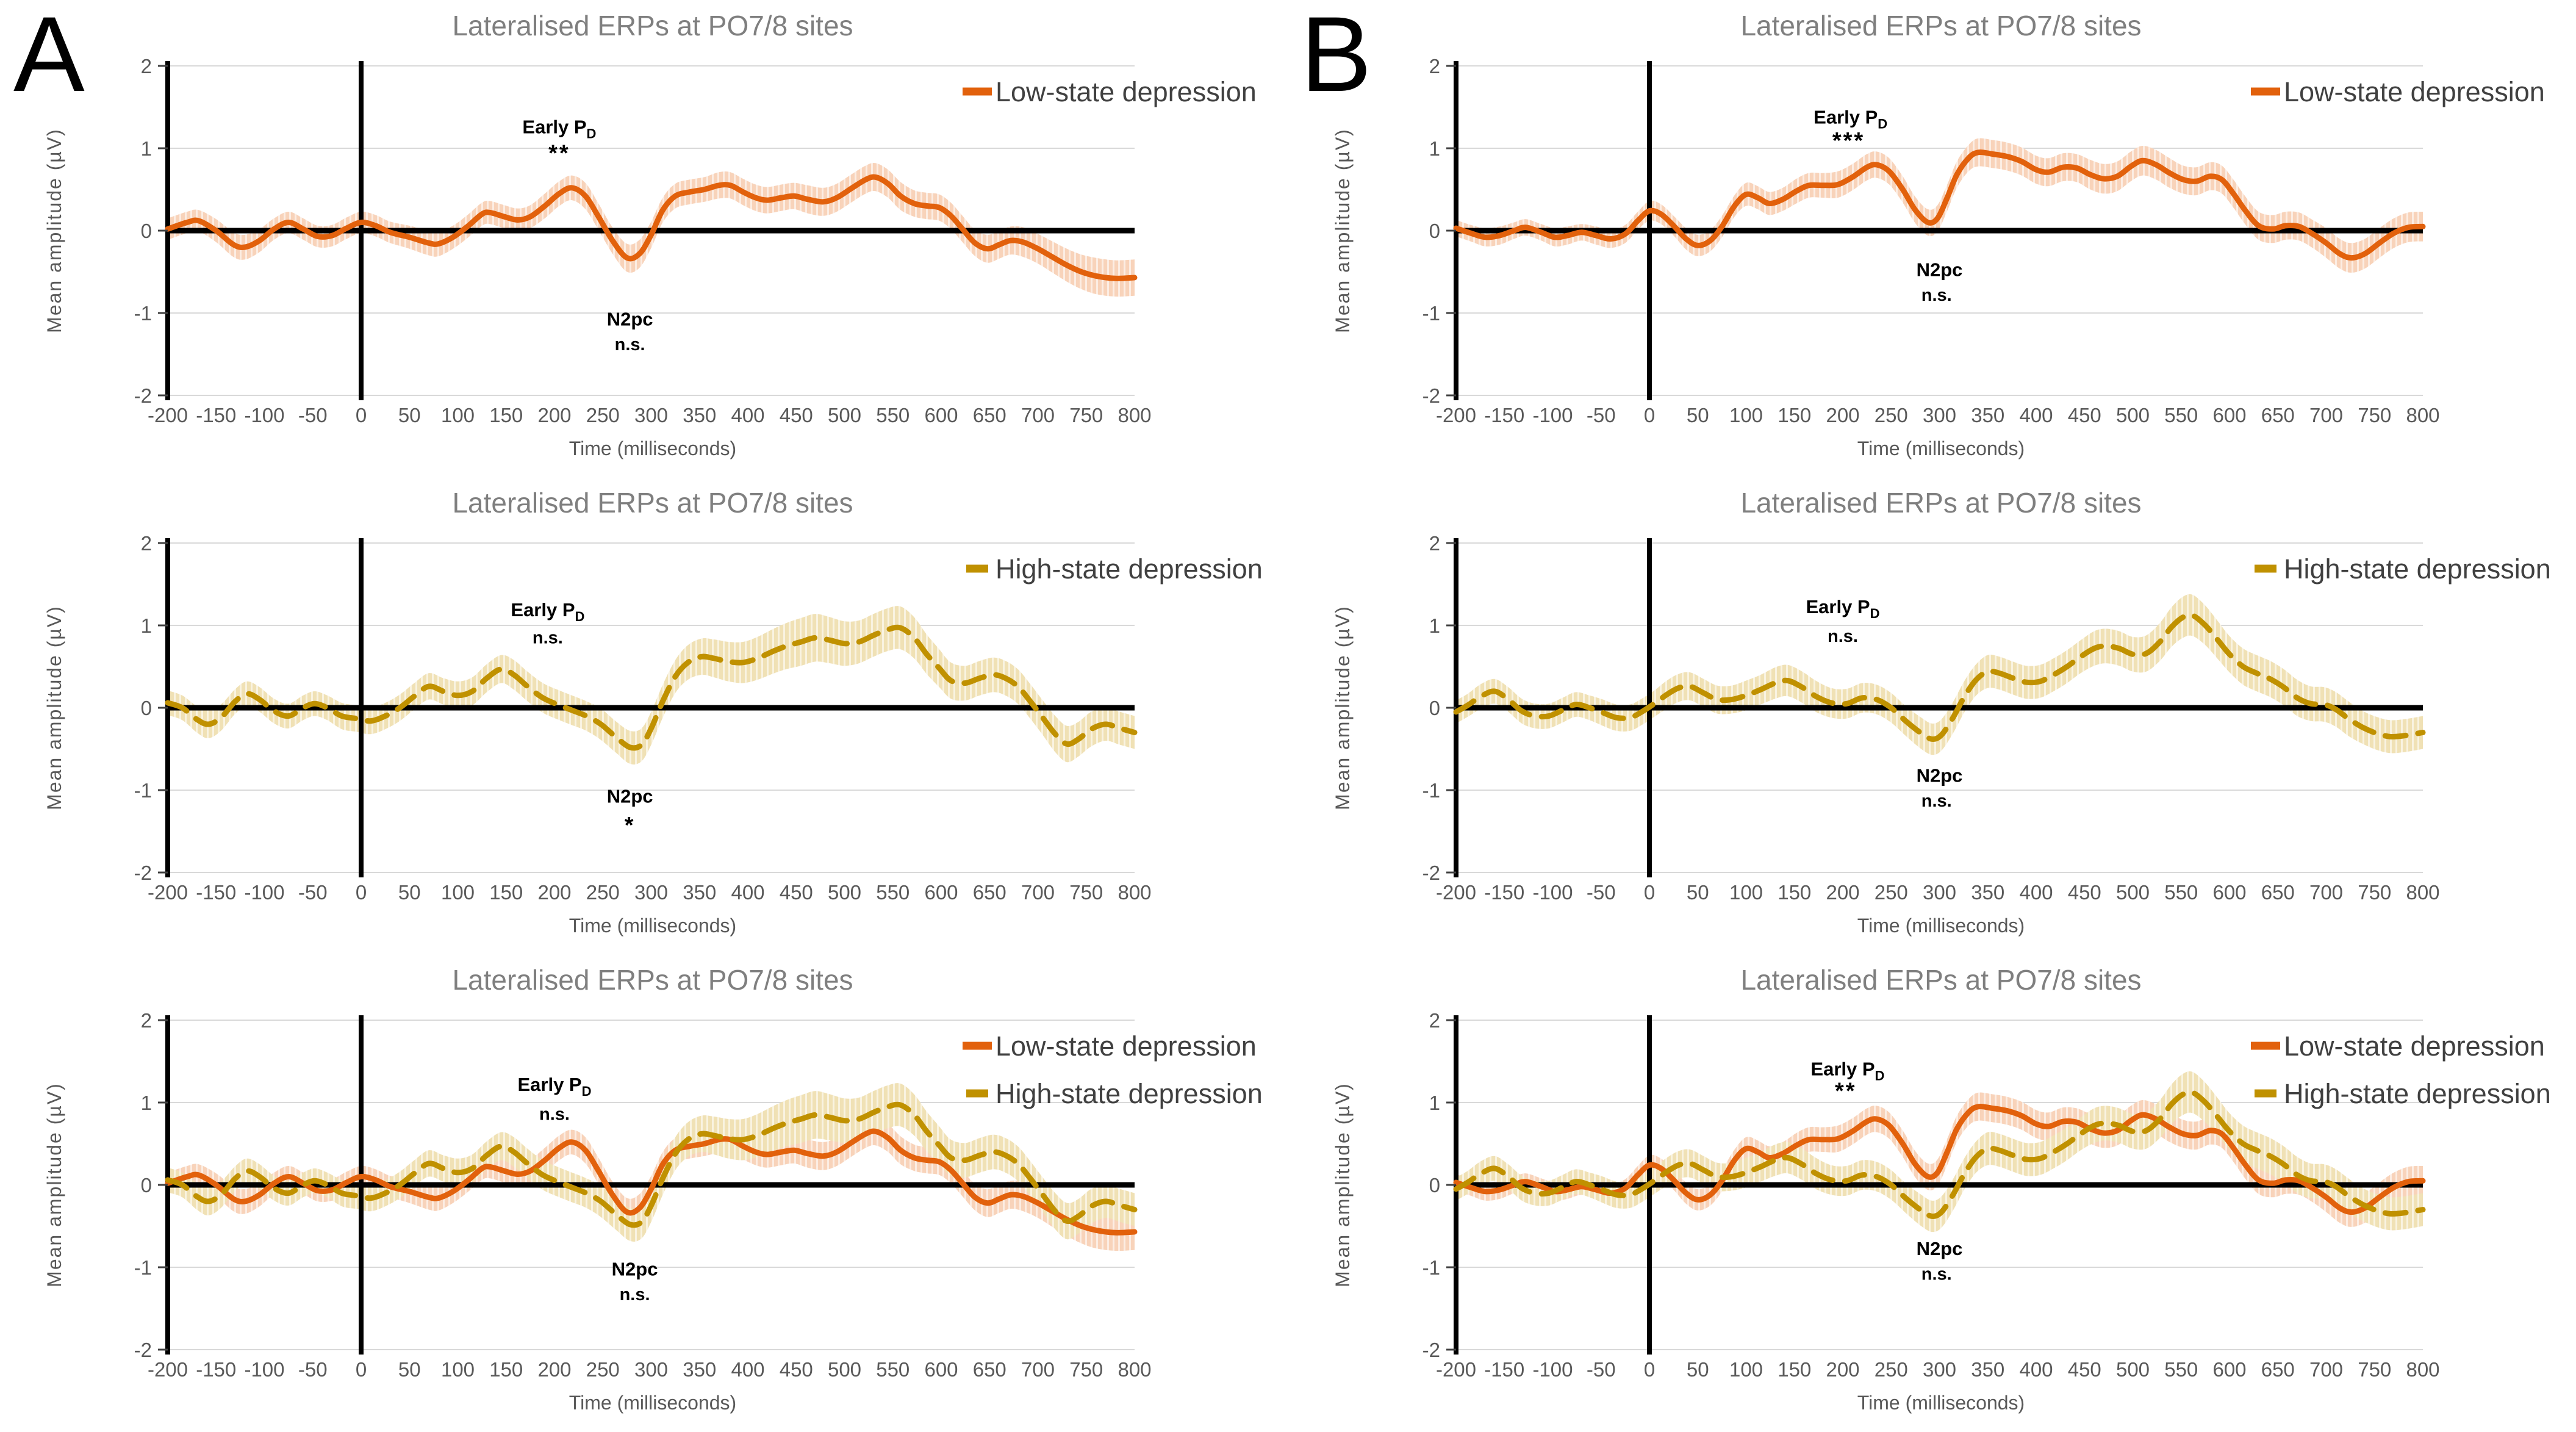 The height and width of the screenshot is (1432, 2576). I want to click on x-tick-label: 350, so click(1988, 892).